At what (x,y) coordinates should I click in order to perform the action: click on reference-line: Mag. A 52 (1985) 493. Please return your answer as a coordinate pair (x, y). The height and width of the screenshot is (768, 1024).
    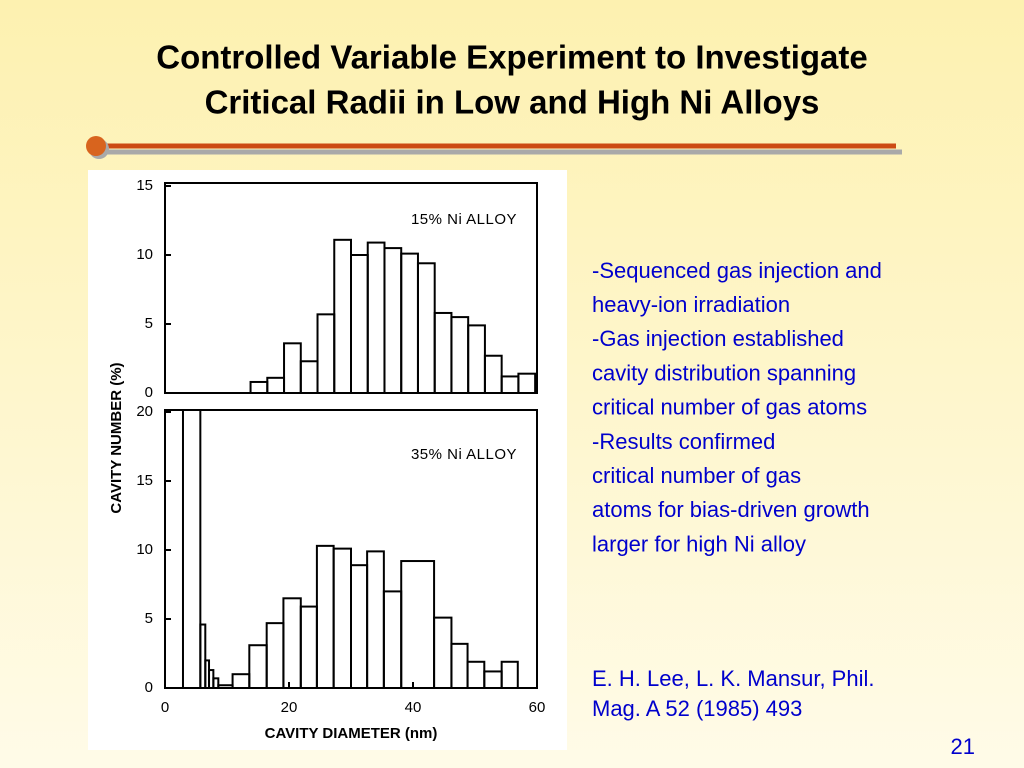
    Looking at the image, I should click on (697, 708).